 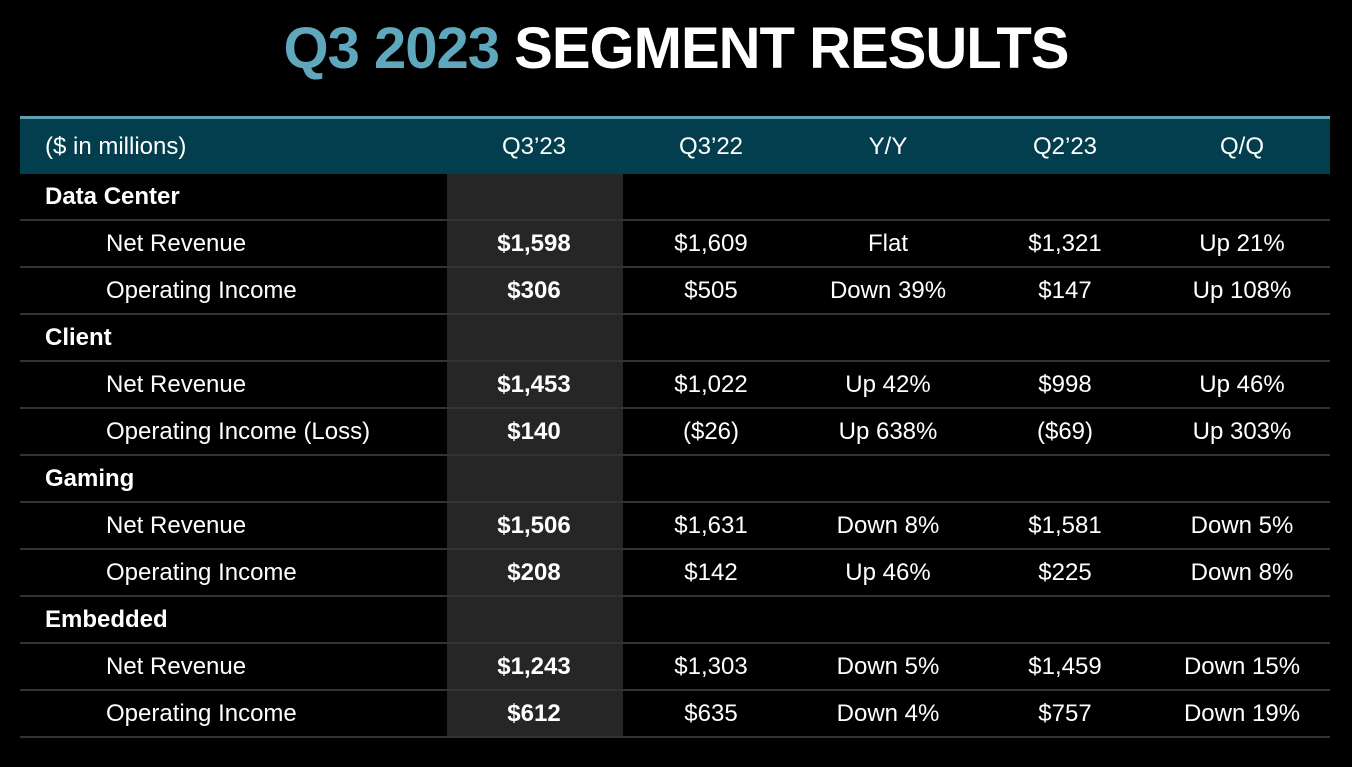 What do you see at coordinates (888, 146) in the screenshot?
I see `header-yy: Y/Y` at bounding box center [888, 146].